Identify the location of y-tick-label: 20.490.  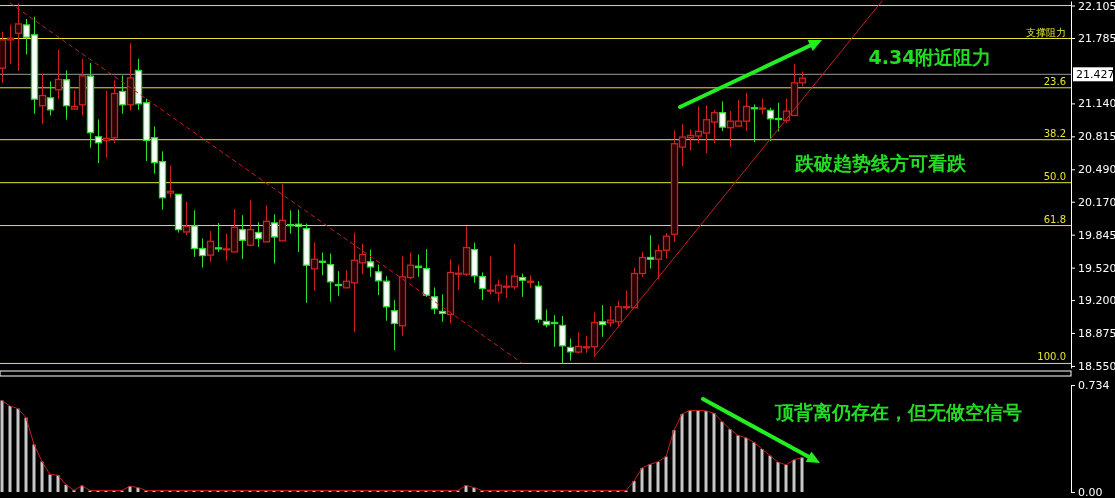
(1096, 170).